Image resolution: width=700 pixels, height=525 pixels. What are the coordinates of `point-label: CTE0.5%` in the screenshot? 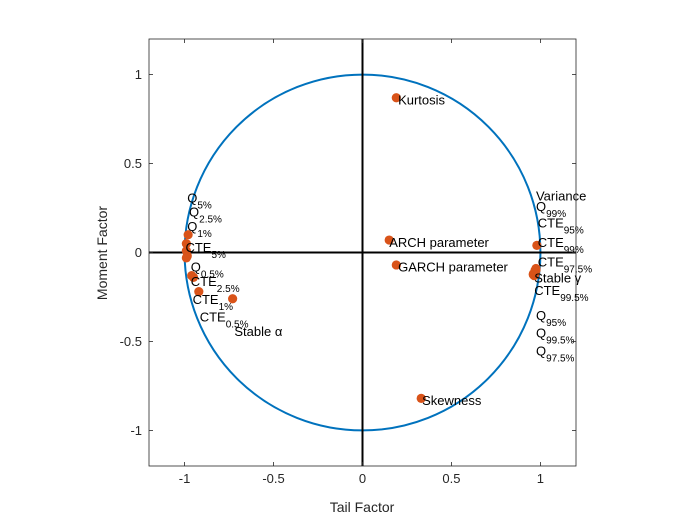 It's located at (224, 320).